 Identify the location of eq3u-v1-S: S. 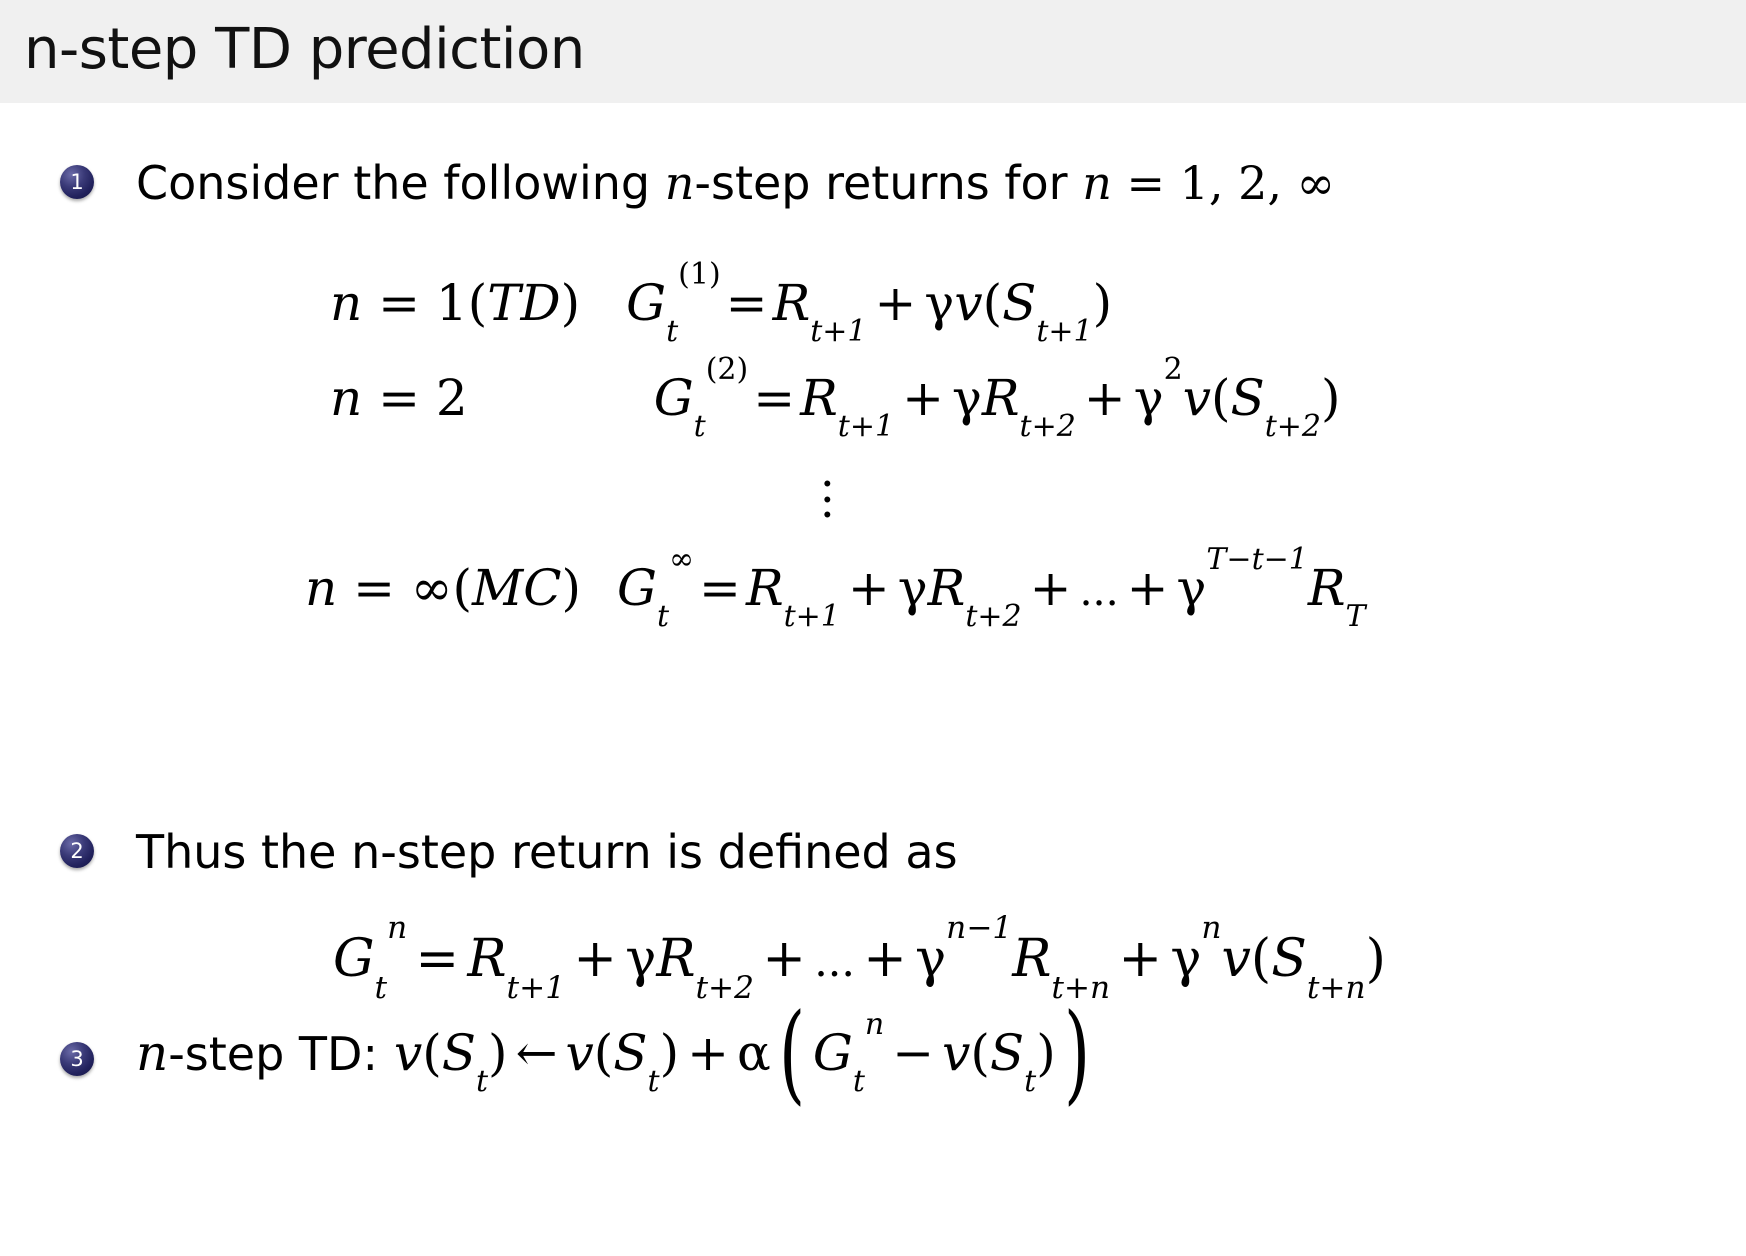
(458, 1053).